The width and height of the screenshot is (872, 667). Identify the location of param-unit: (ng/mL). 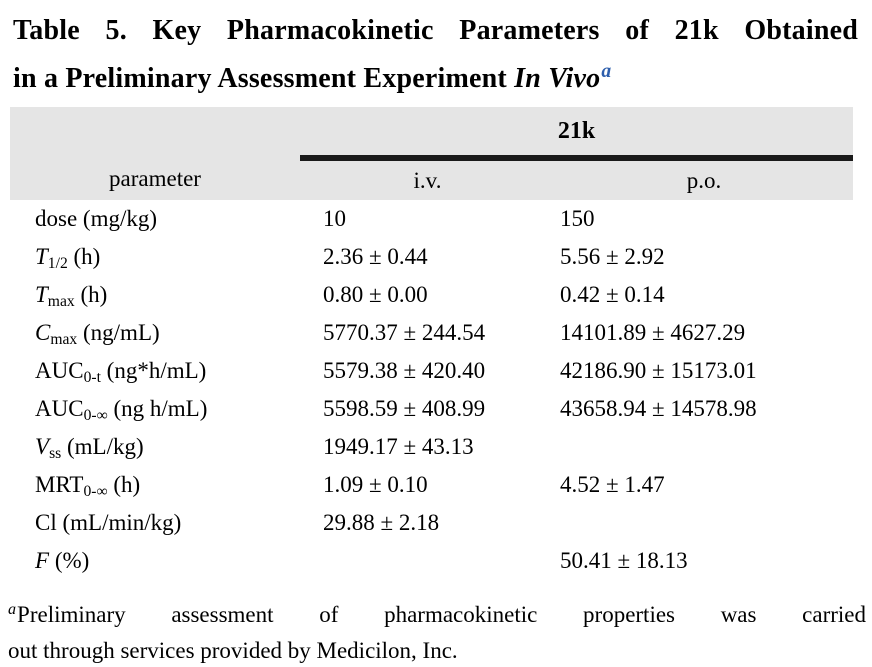
(118, 332).